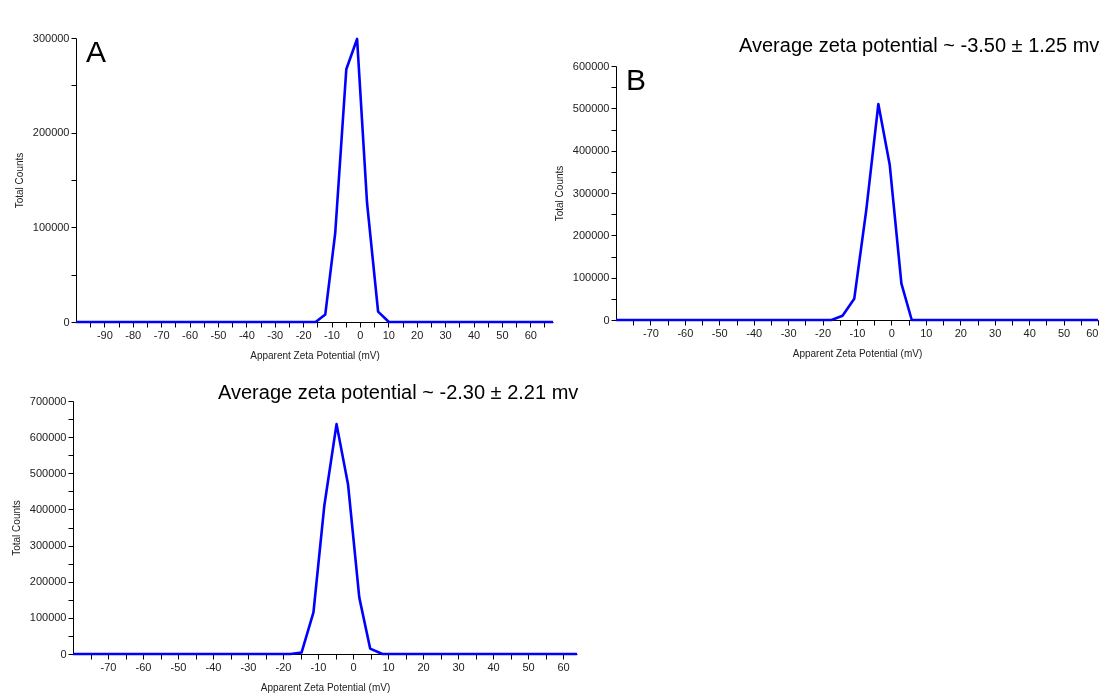  Describe the element at coordinates (133, 334) in the screenshot. I see `x-tick-label: -80` at that location.